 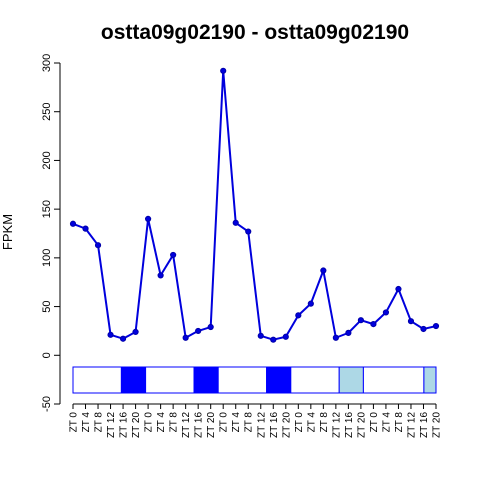 What do you see at coordinates (47, 306) in the screenshot?
I see `y-tick-label: 50` at bounding box center [47, 306].